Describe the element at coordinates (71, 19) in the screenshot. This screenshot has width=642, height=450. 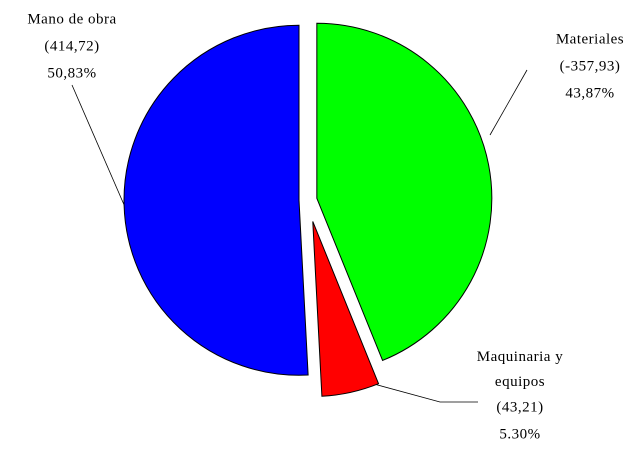
I see `slice-label: Mano de obra` at that location.